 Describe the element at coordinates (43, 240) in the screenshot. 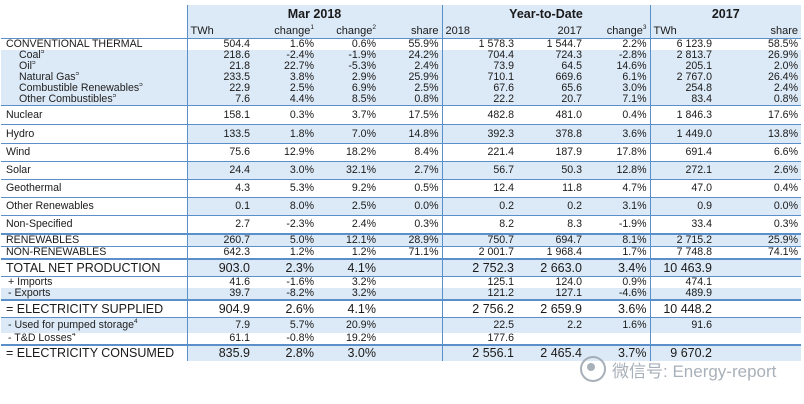

I see `row-label-text: RENEWABLES` at that location.